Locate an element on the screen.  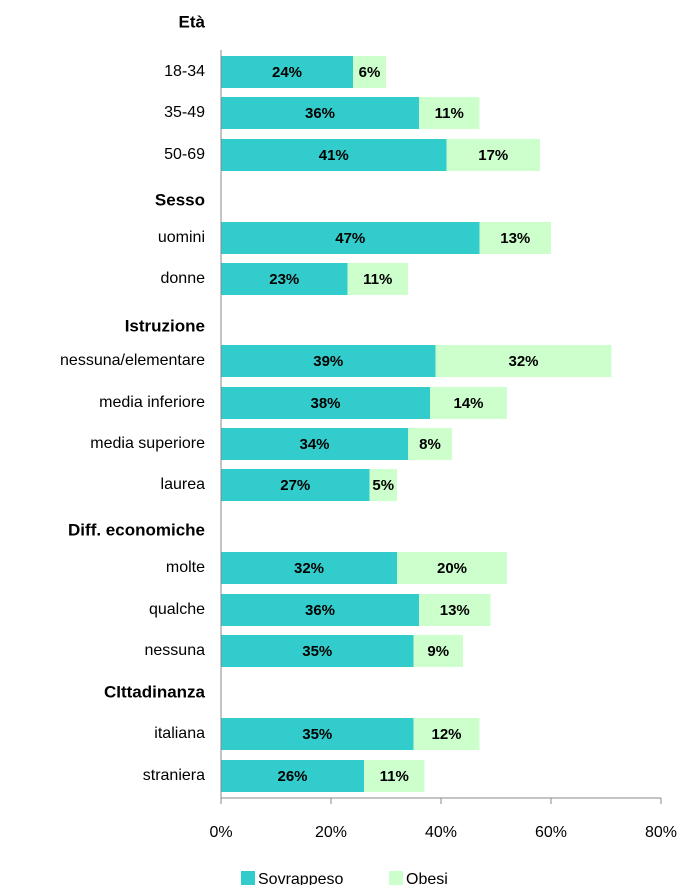
category-label: media superiore is located at coordinates (147, 443).